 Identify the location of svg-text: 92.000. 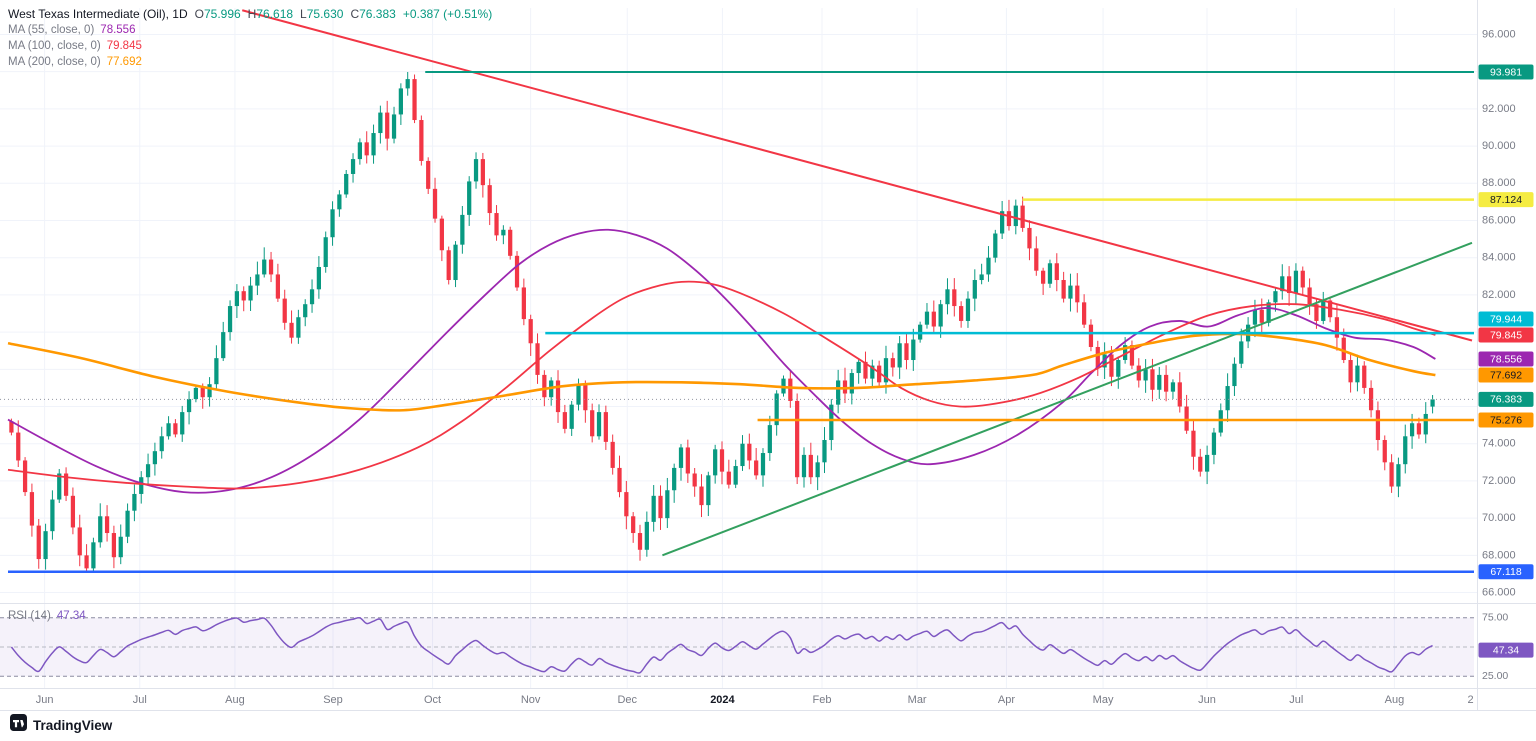
(1499, 109).